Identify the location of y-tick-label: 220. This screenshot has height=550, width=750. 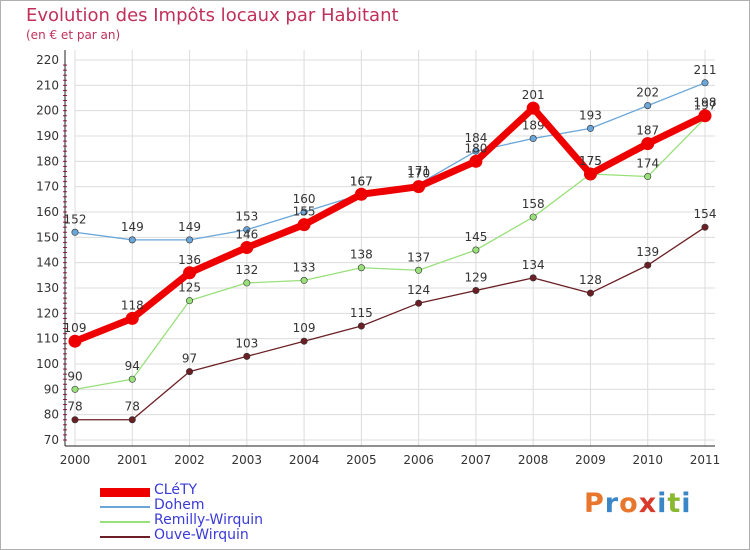
(47, 60).